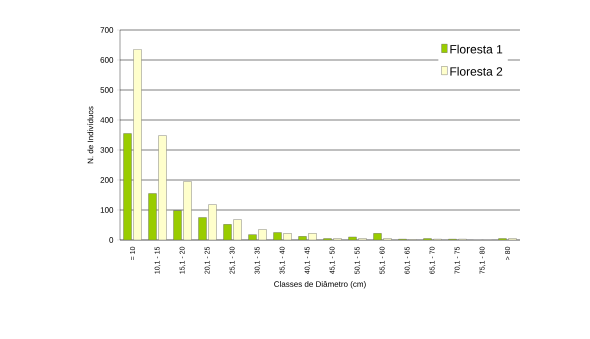 This screenshot has height=339, width=590. What do you see at coordinates (107, 90) in the screenshot?
I see `y-tick-label: 500` at bounding box center [107, 90].